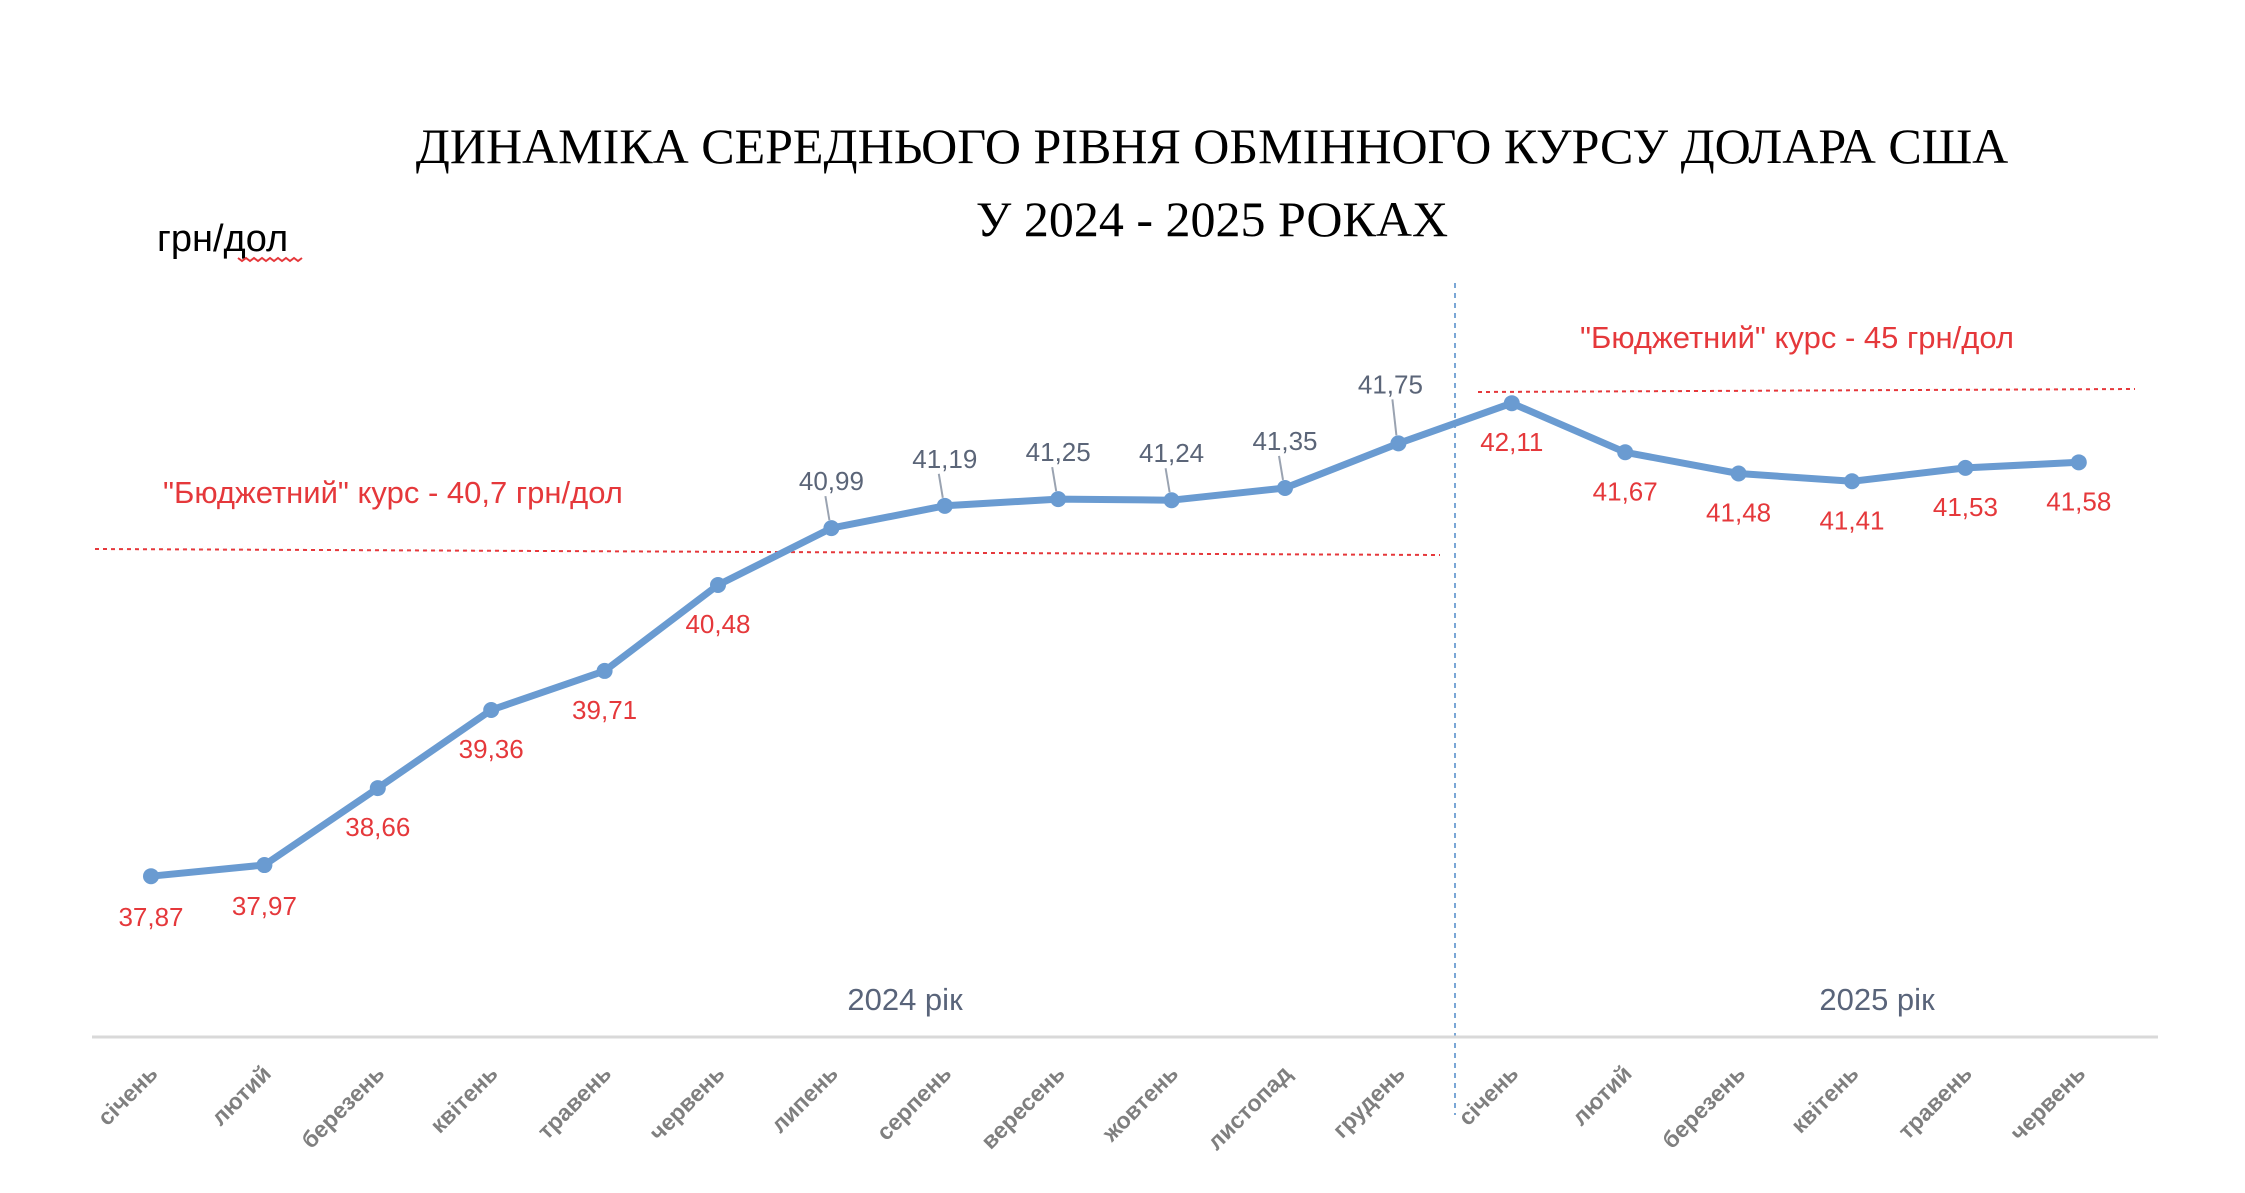  I want to click on data-label-6: 40,99, so click(831, 481).